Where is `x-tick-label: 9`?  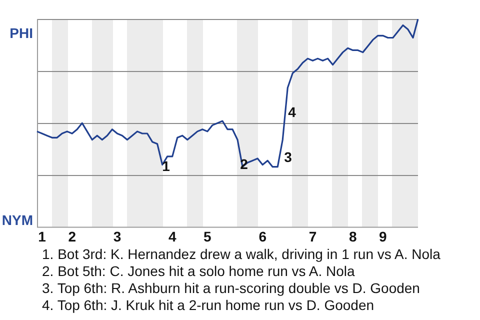
x-tick-label: 9 is located at coordinates (383, 236).